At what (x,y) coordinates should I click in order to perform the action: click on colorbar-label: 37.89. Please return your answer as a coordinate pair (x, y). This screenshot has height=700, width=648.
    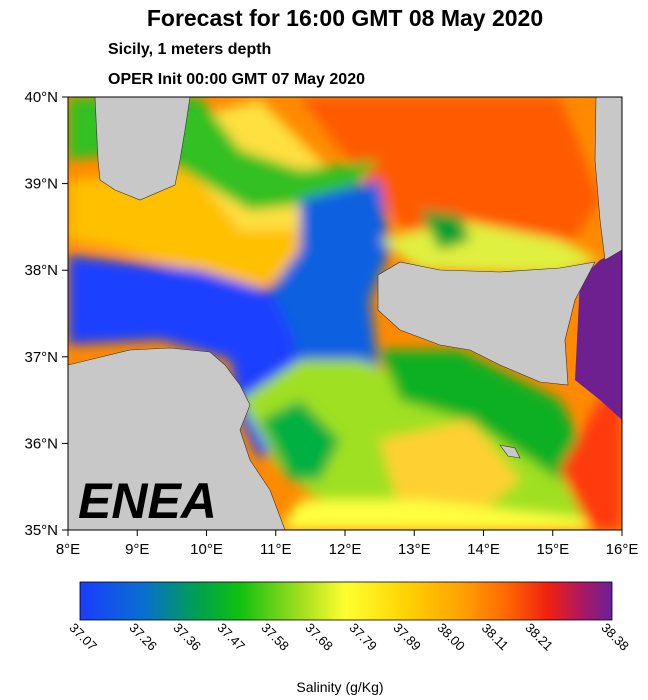
    Looking at the image, I should click on (407, 637).